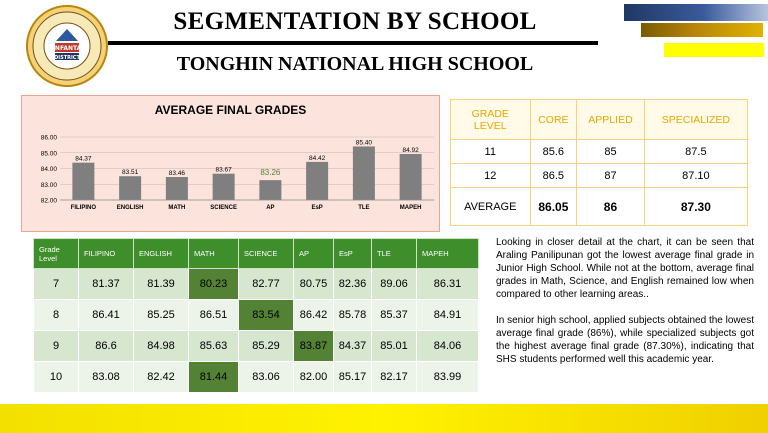  Describe the element at coordinates (394, 377) in the screenshot. I see `grade-cell: 82.17` at that location.